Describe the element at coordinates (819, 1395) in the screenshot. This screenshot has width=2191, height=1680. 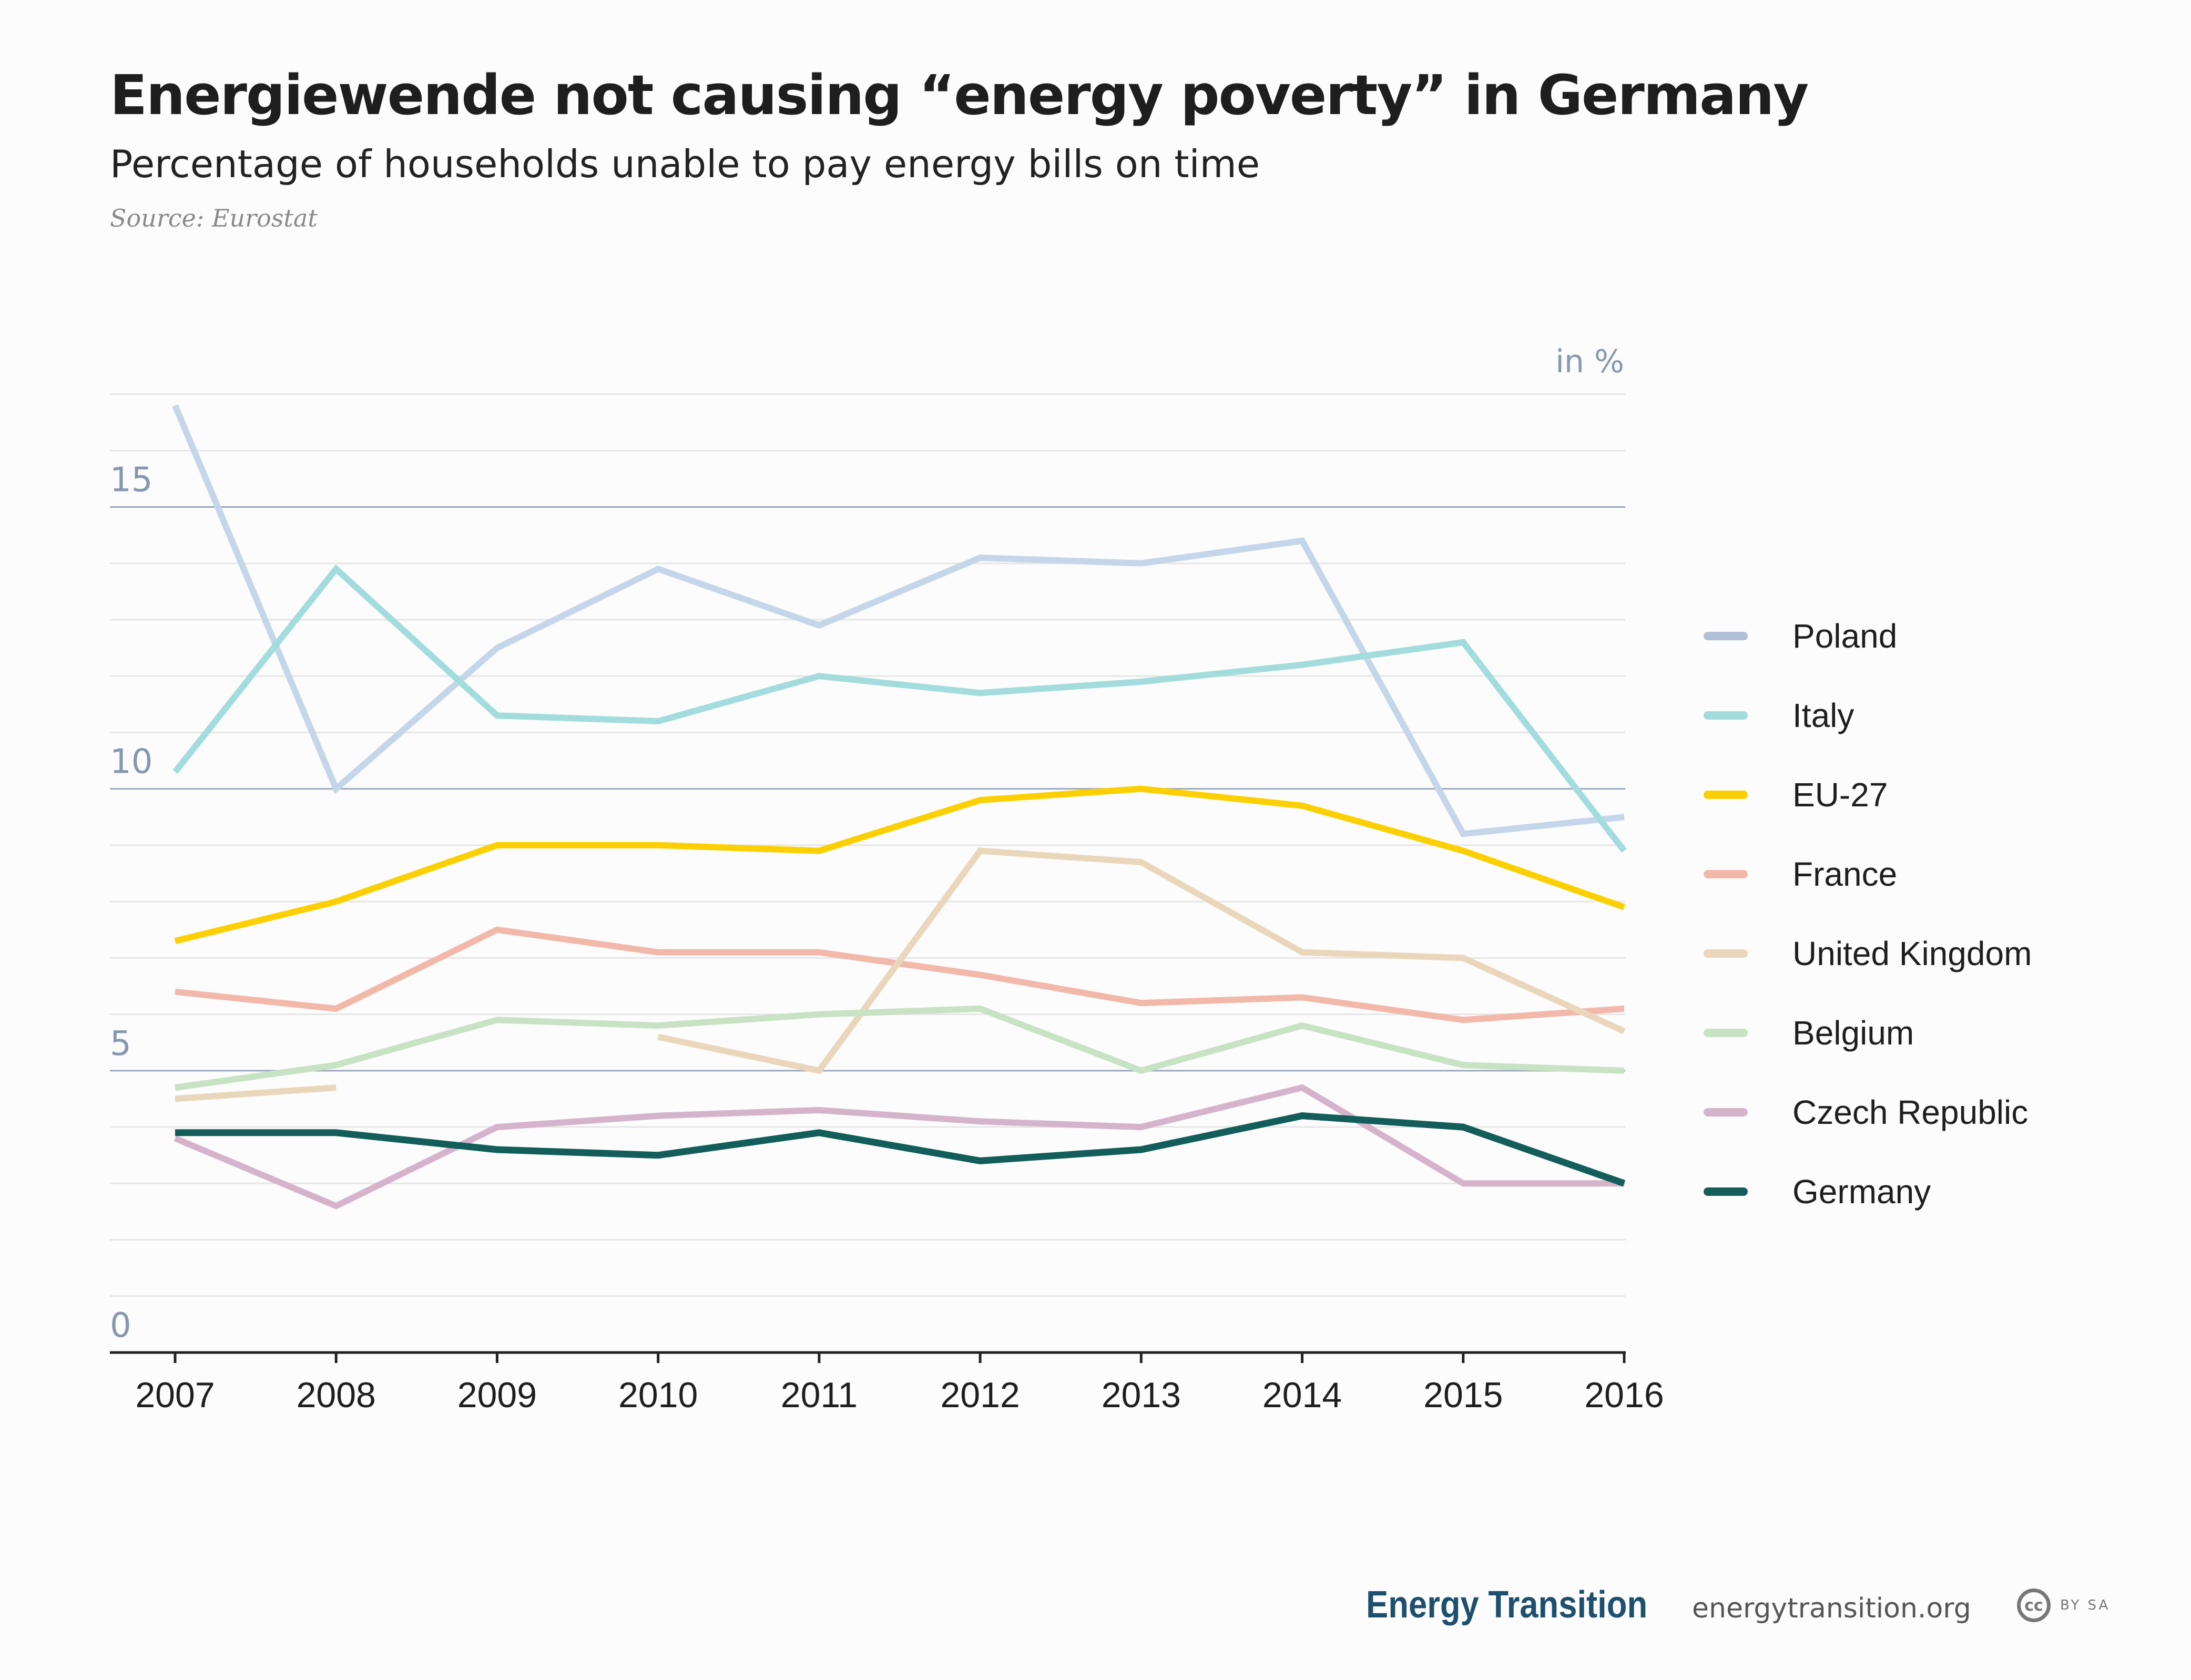
I see `x-tick-label: 2011` at that location.